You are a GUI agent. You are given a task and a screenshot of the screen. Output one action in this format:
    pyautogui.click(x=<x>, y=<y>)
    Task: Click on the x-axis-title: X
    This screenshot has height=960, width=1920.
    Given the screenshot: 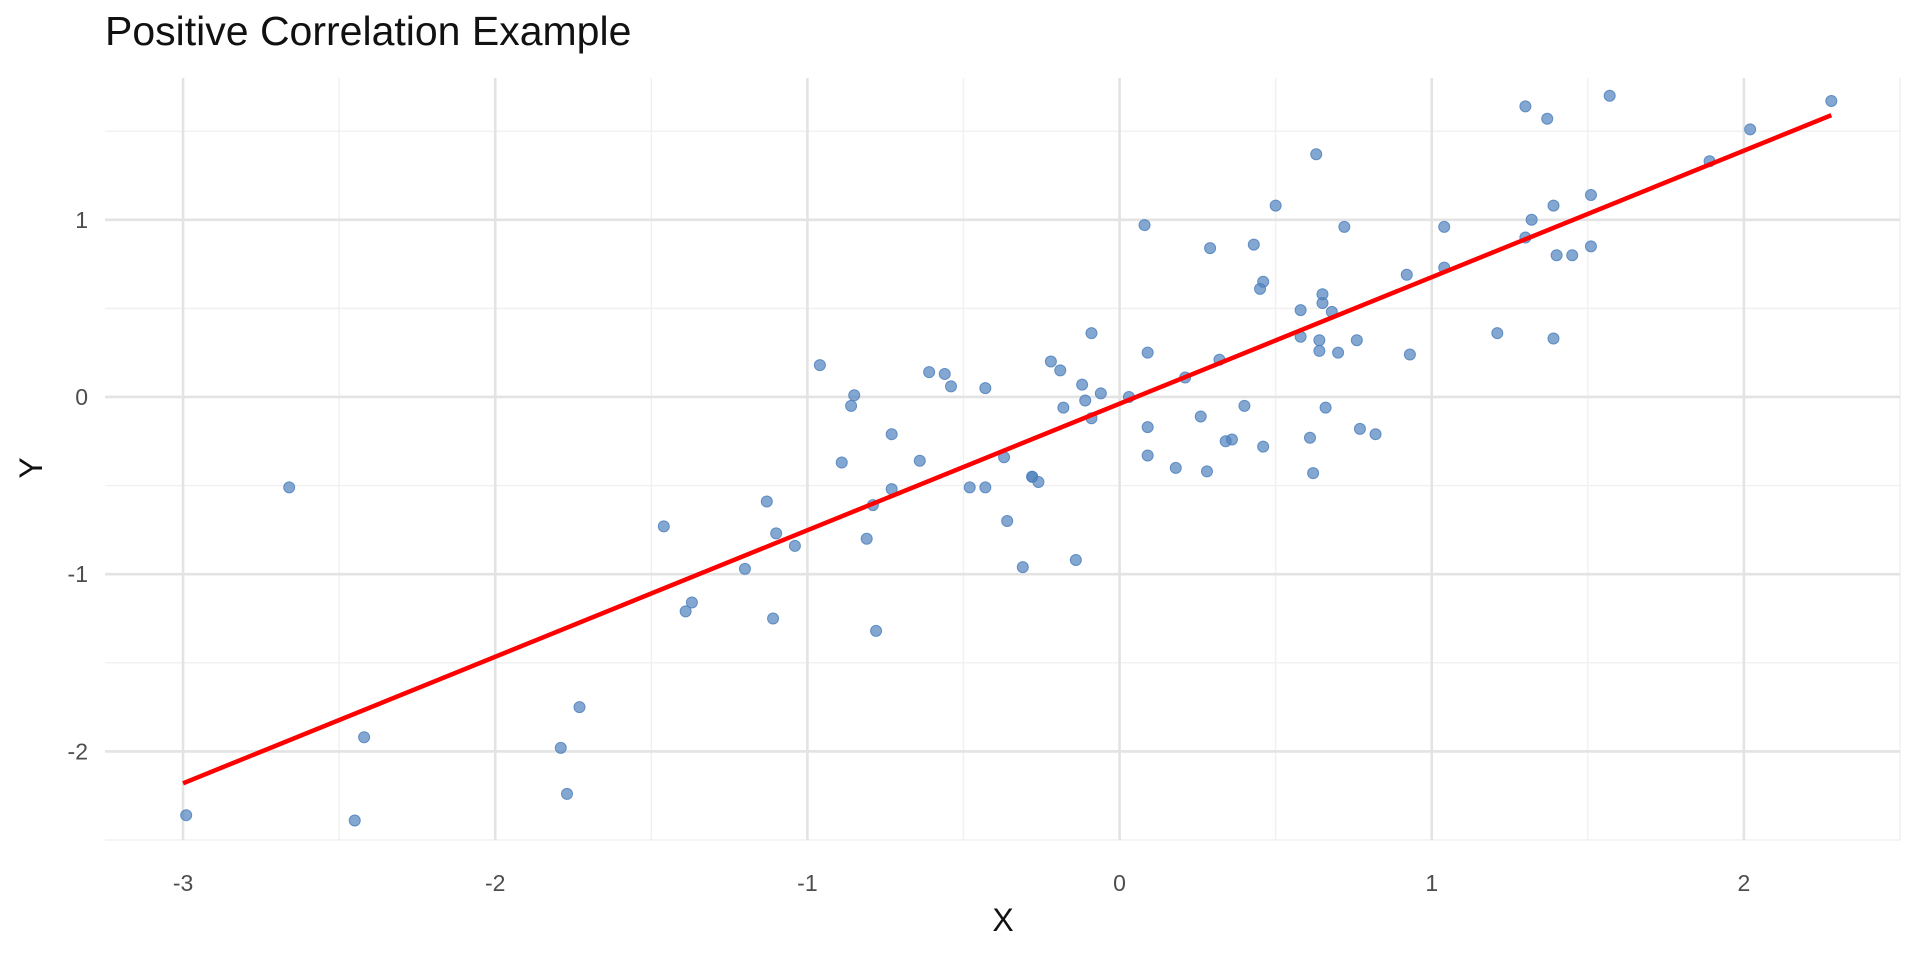 What is the action you would take?
    pyautogui.click(x=1002, y=920)
    